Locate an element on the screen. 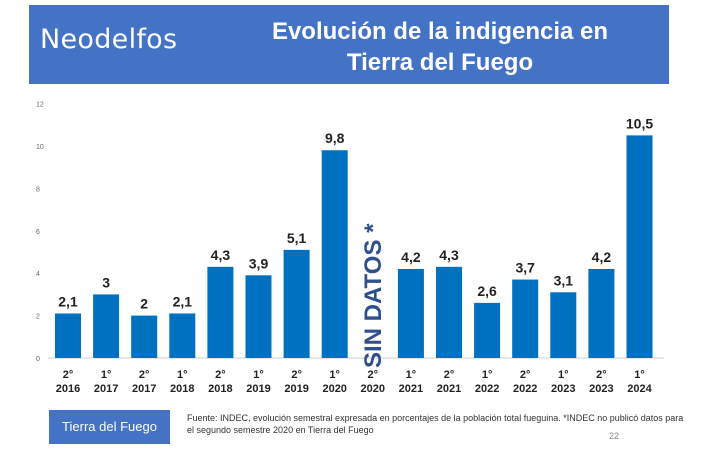 The image size is (702, 465). y-tick-label: 6 is located at coordinates (38, 232).